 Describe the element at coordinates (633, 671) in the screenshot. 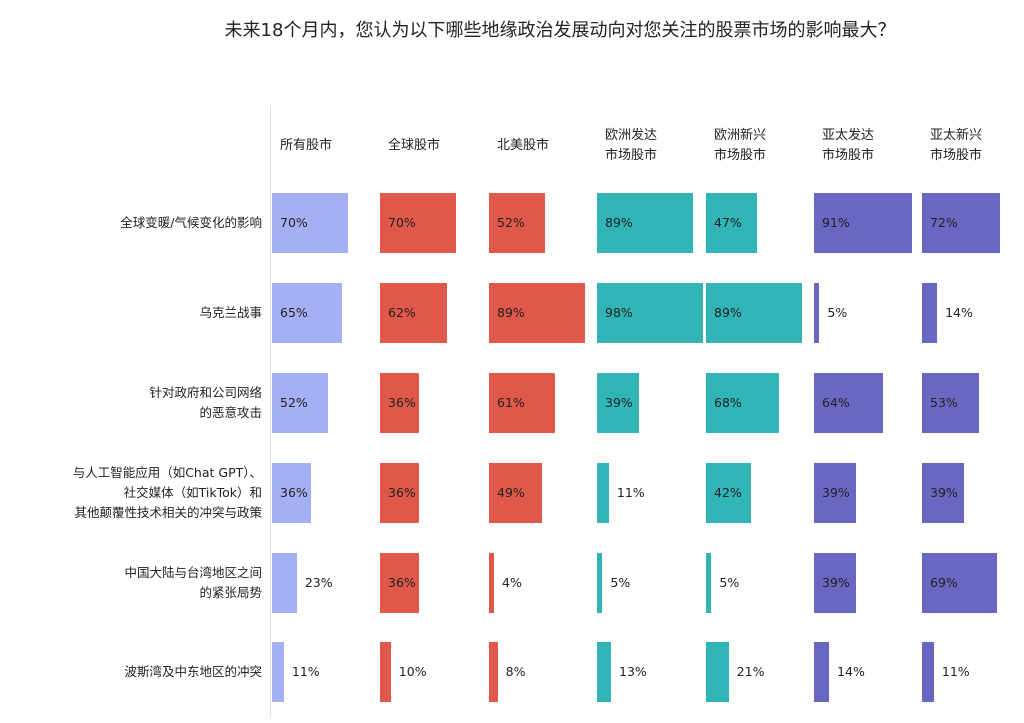

I see `value-label: 13%` at that location.